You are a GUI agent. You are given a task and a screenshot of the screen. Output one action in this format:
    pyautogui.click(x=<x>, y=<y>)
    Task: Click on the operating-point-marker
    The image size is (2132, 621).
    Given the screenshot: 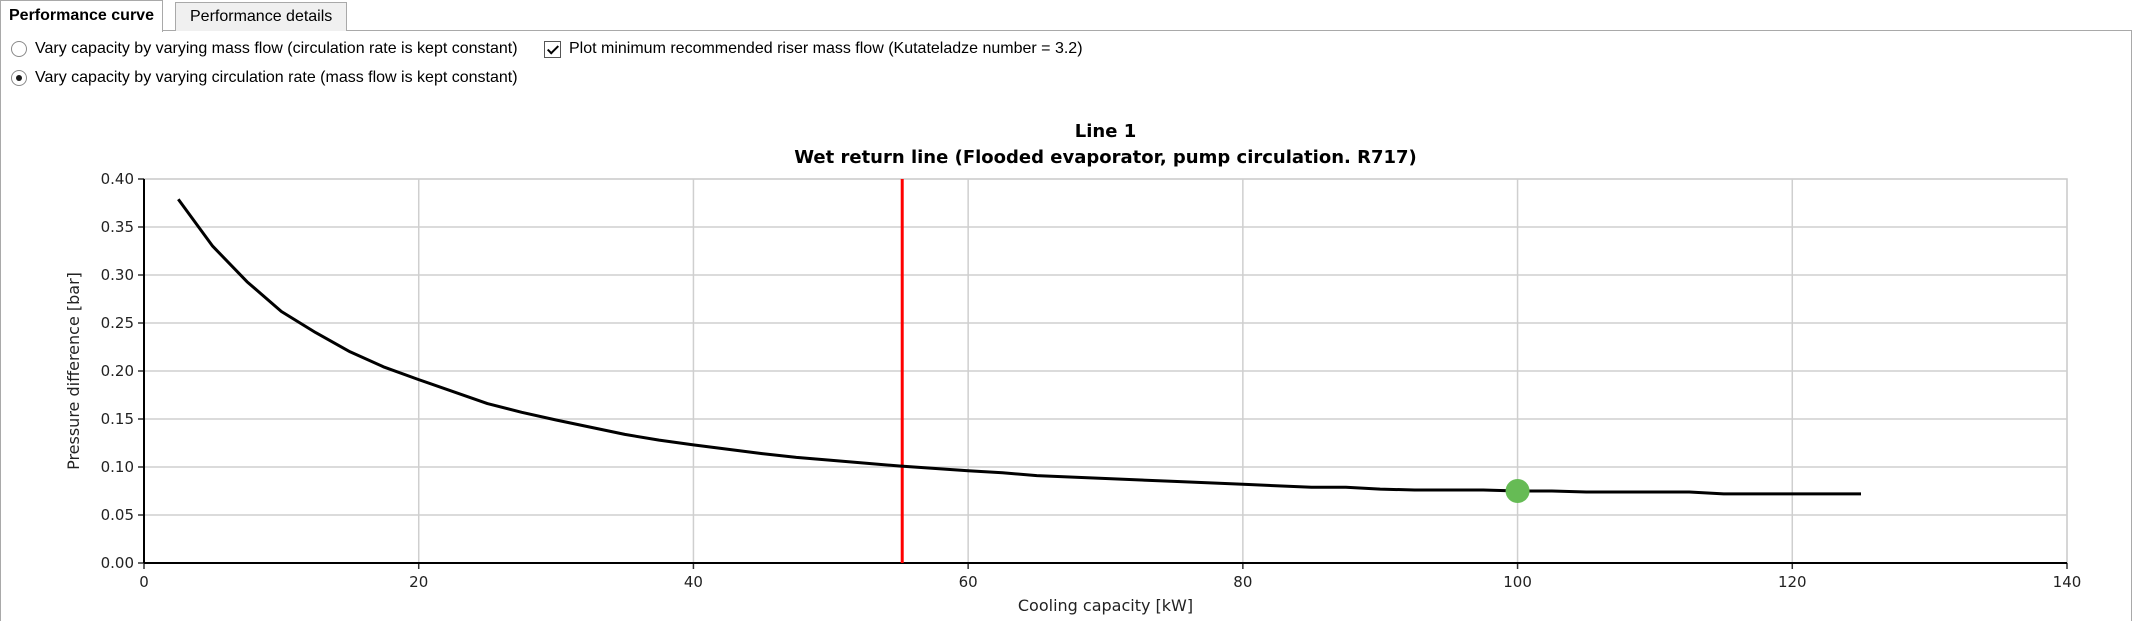 What is the action you would take?
    pyautogui.click(x=1517, y=491)
    